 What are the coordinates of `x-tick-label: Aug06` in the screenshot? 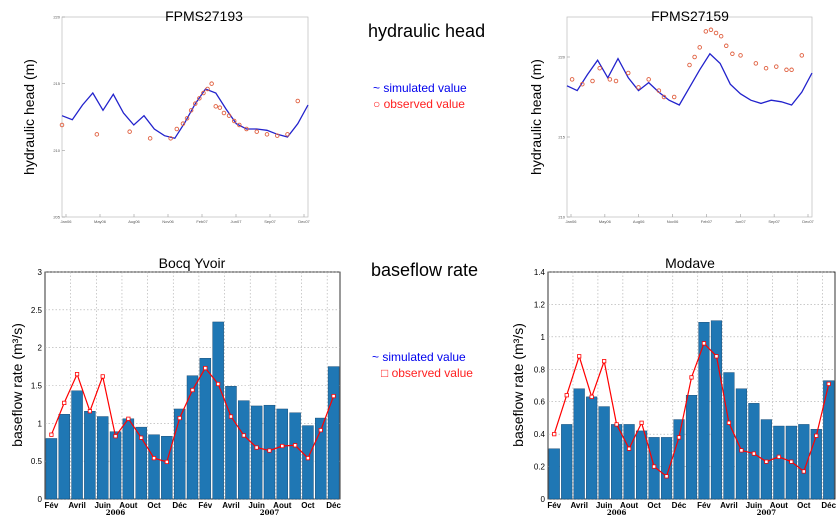 It's located at (134, 221).